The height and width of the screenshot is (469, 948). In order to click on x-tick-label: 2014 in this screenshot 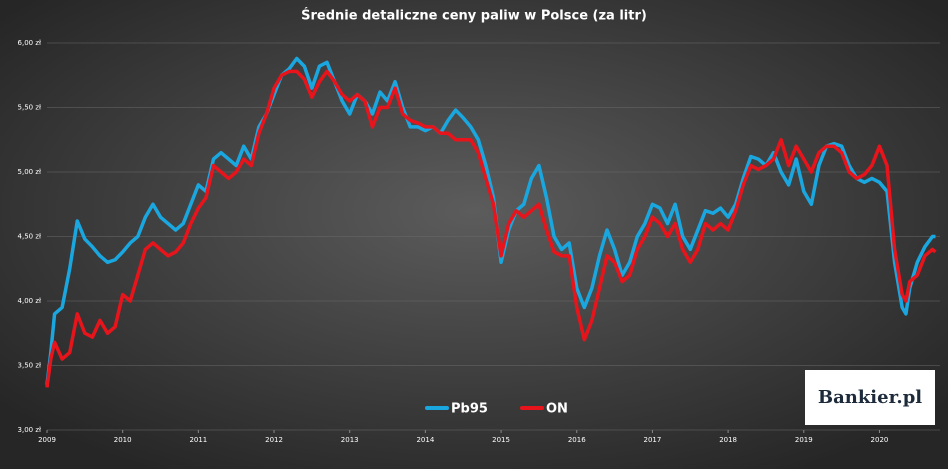, I will do `click(425, 440)`.